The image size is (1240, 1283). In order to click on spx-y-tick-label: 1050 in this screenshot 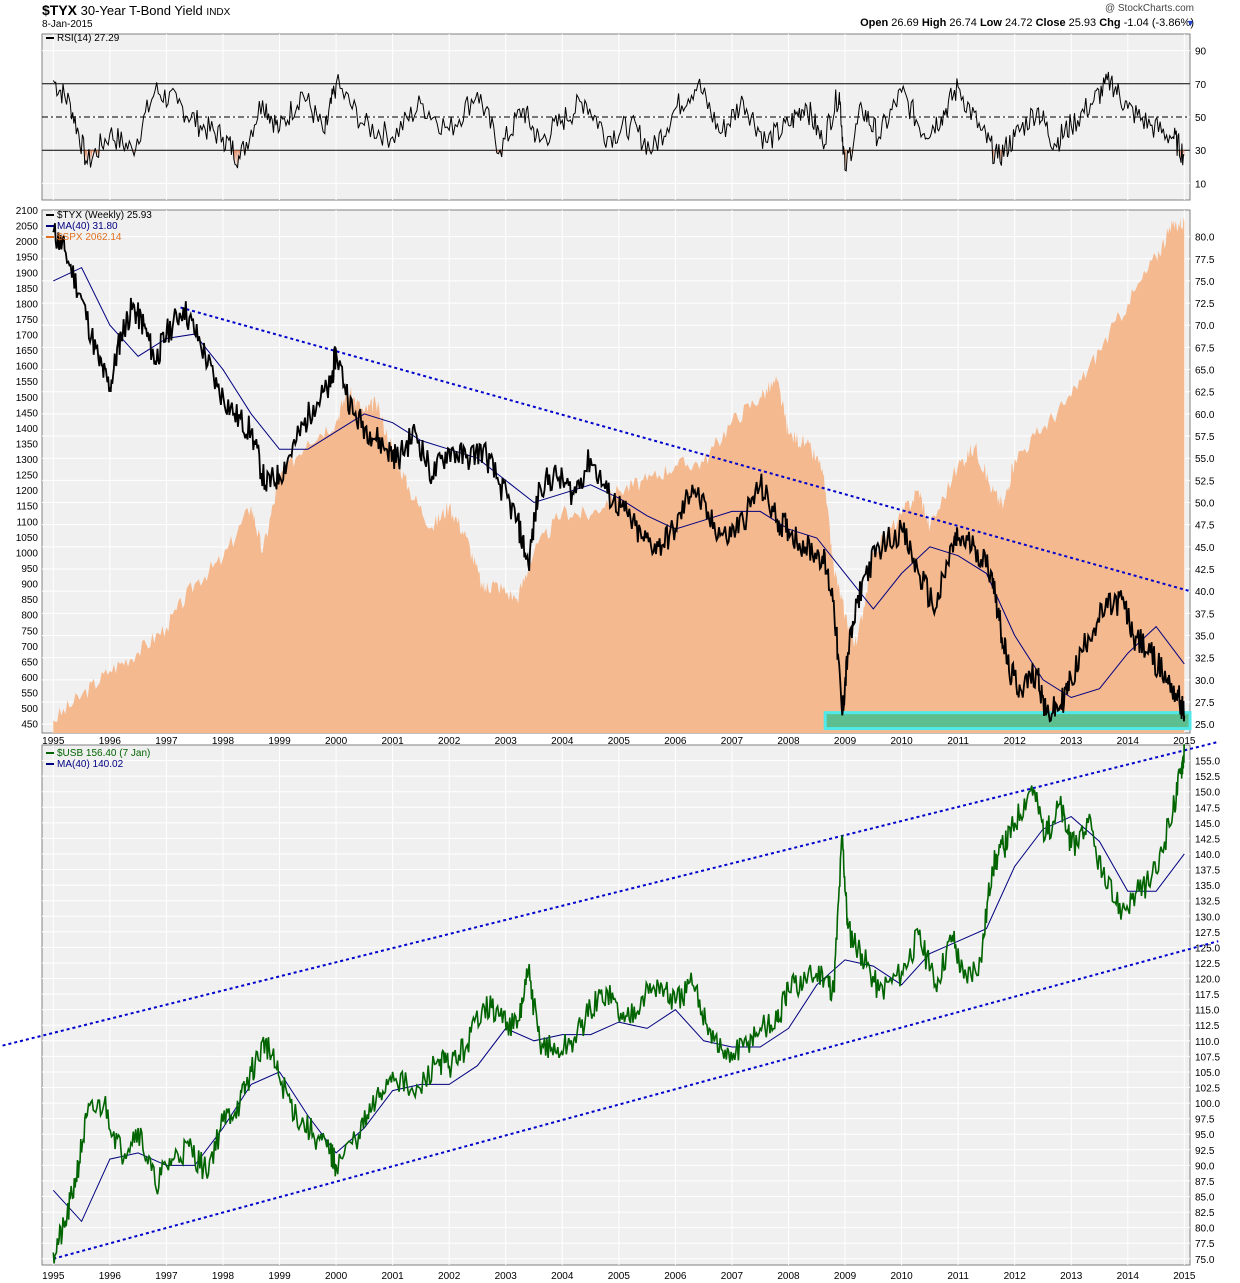, I will do `click(27, 538)`.